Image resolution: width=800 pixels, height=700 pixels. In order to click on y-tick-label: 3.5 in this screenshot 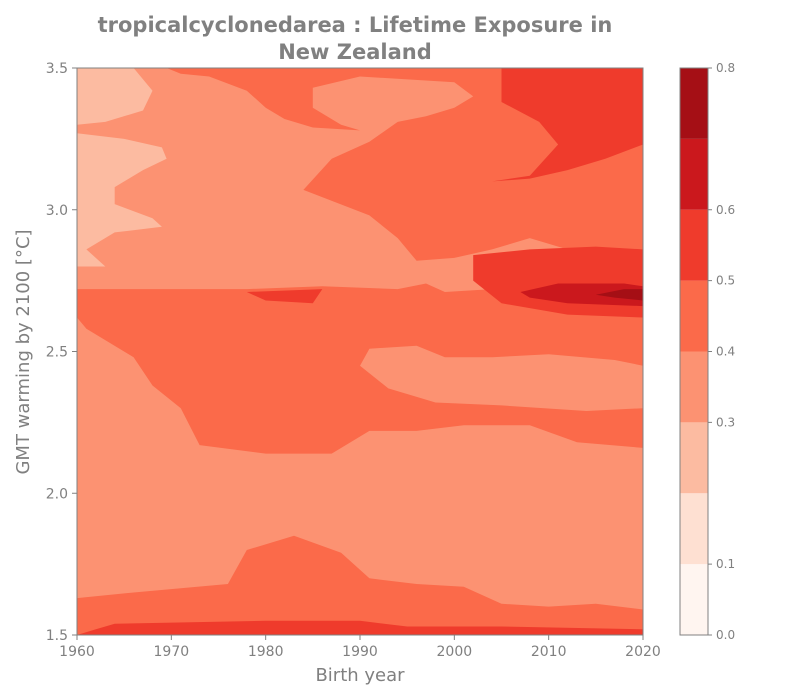, I will do `click(57, 69)`.